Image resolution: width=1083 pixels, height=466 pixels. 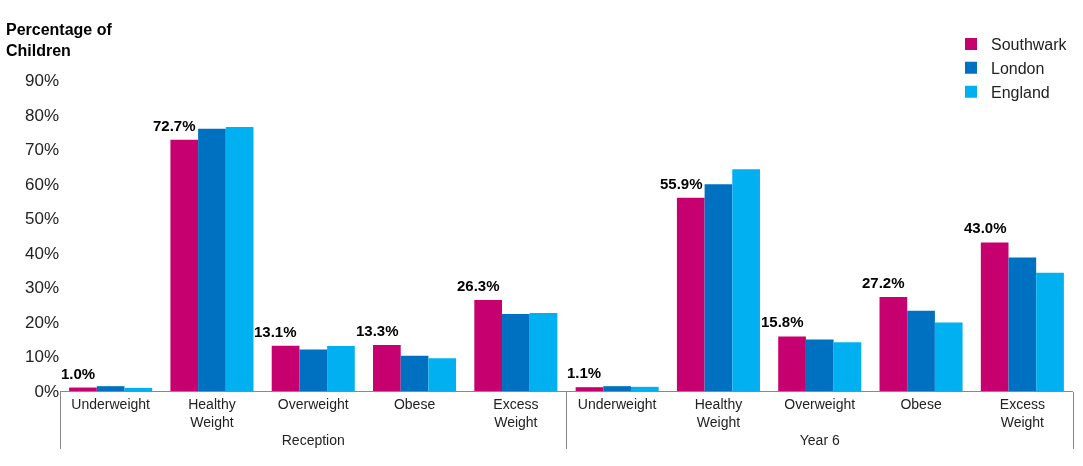 What do you see at coordinates (41, 219) in the screenshot?
I see `y-tick-label: 50%` at bounding box center [41, 219].